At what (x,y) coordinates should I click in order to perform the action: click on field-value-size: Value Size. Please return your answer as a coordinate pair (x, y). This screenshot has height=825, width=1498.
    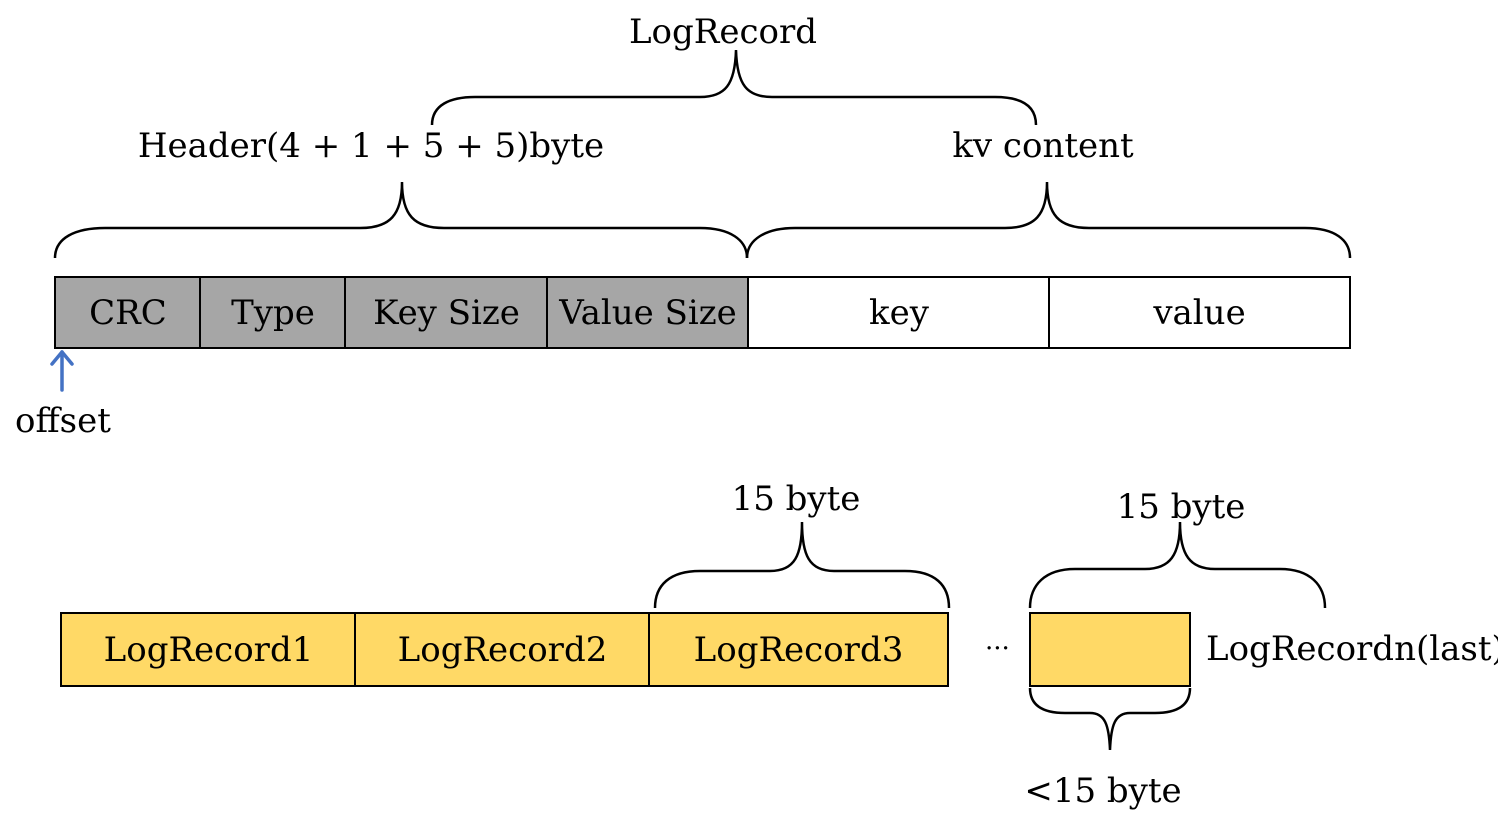
    Looking at the image, I should click on (648, 312).